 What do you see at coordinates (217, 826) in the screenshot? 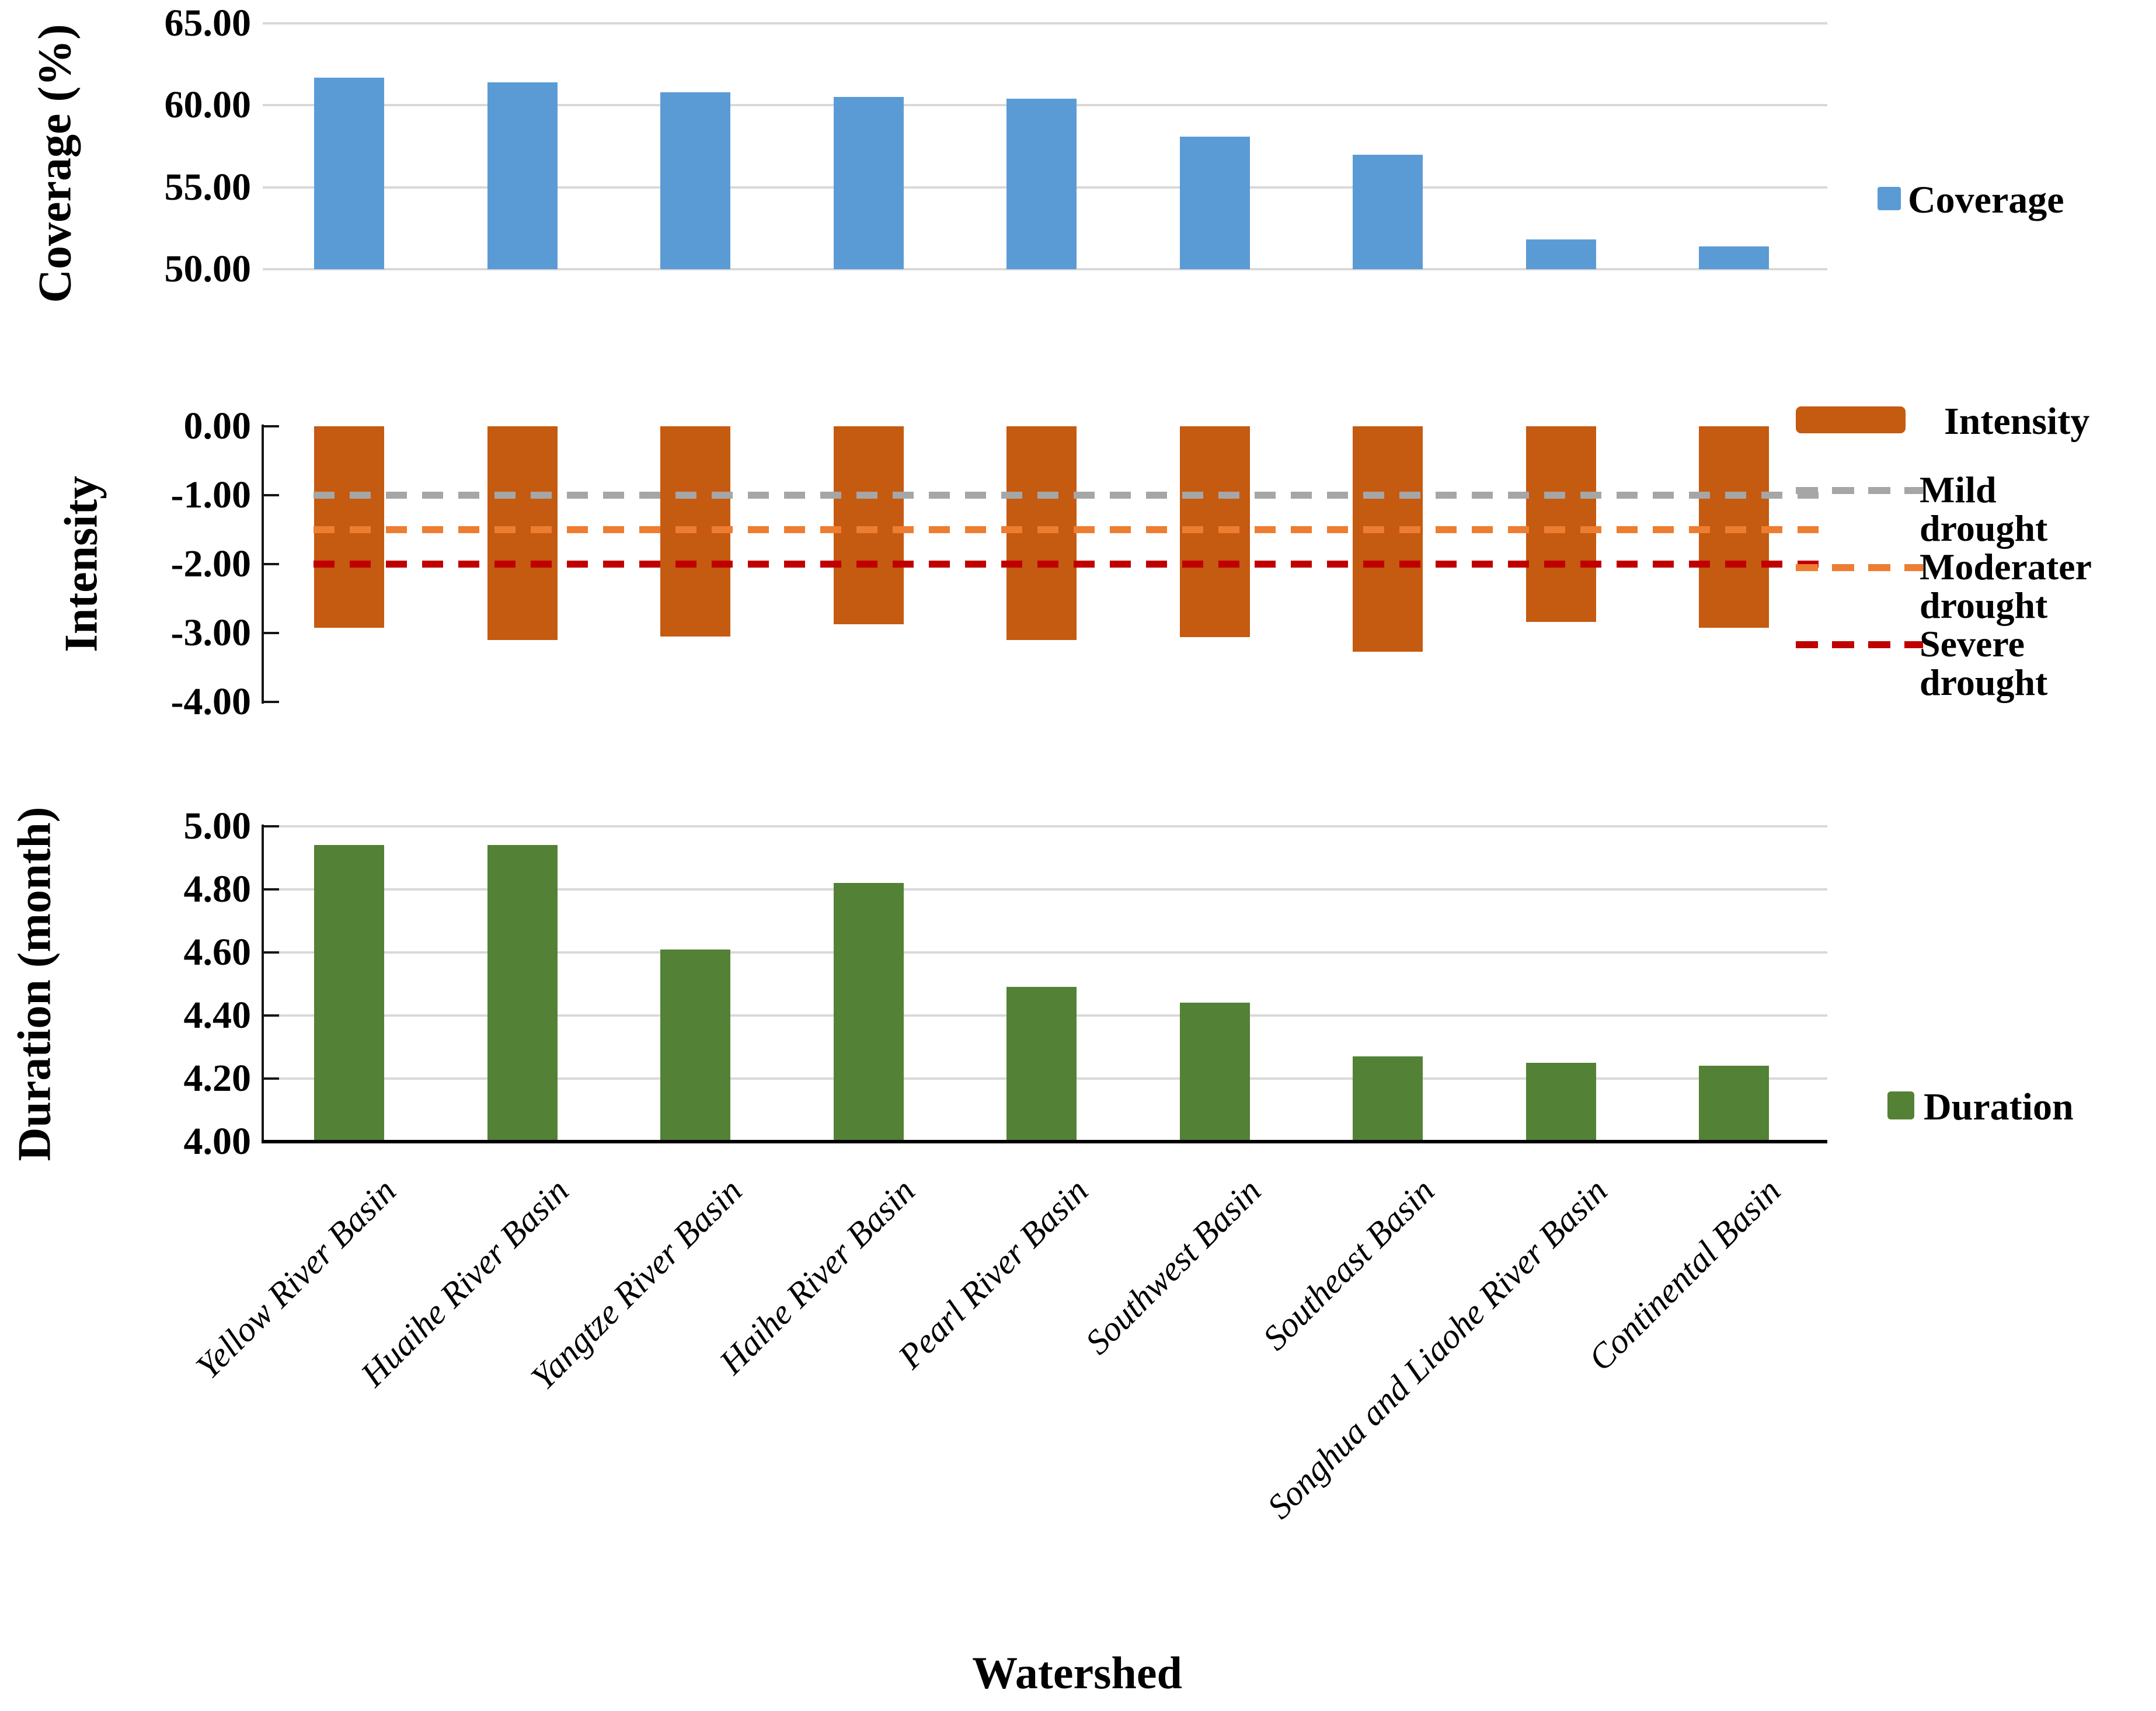
I see `duration-ytick-label: 5.00` at bounding box center [217, 826].